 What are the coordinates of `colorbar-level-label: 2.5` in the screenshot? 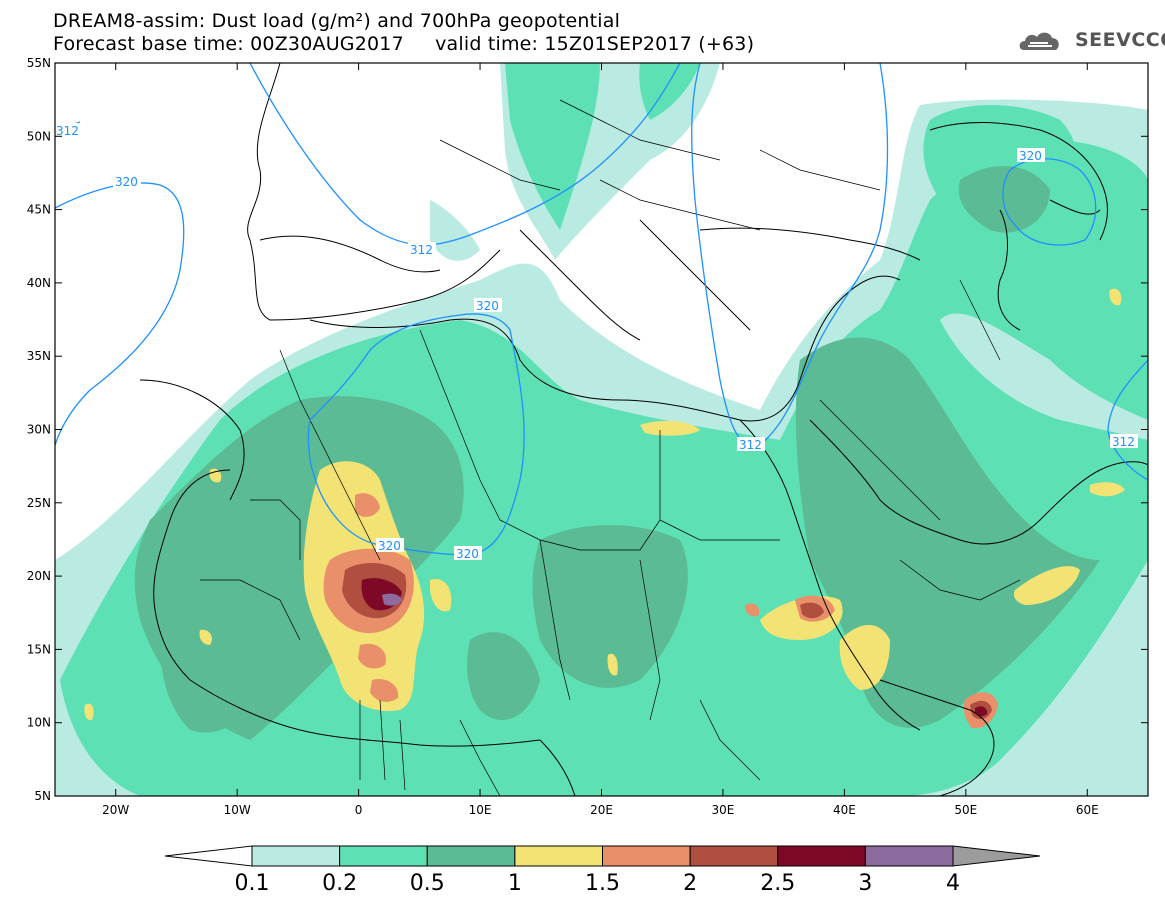 It's located at (778, 883).